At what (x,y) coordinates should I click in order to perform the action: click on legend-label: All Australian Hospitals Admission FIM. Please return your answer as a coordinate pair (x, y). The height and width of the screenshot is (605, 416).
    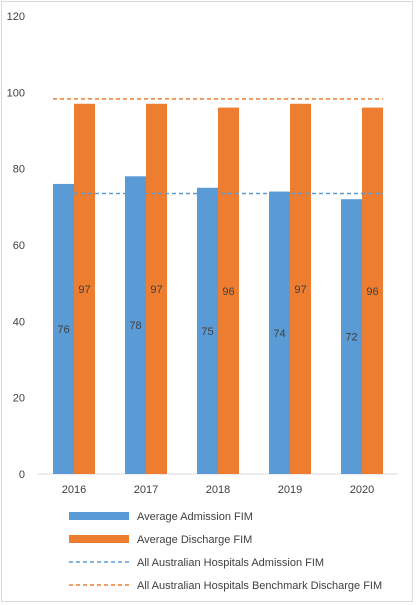
    Looking at the image, I should click on (230, 563).